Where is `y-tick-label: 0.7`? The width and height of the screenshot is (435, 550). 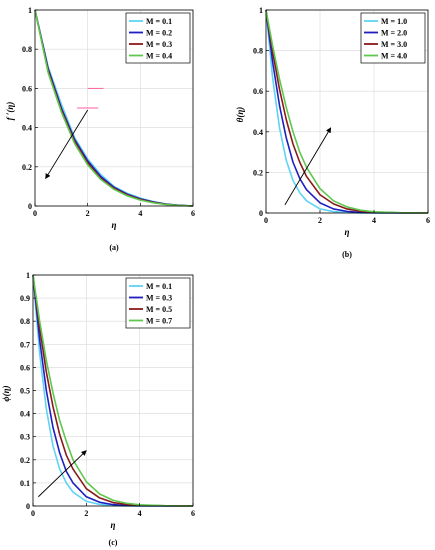
y-tick-label: 0.7 is located at coordinates (25, 344).